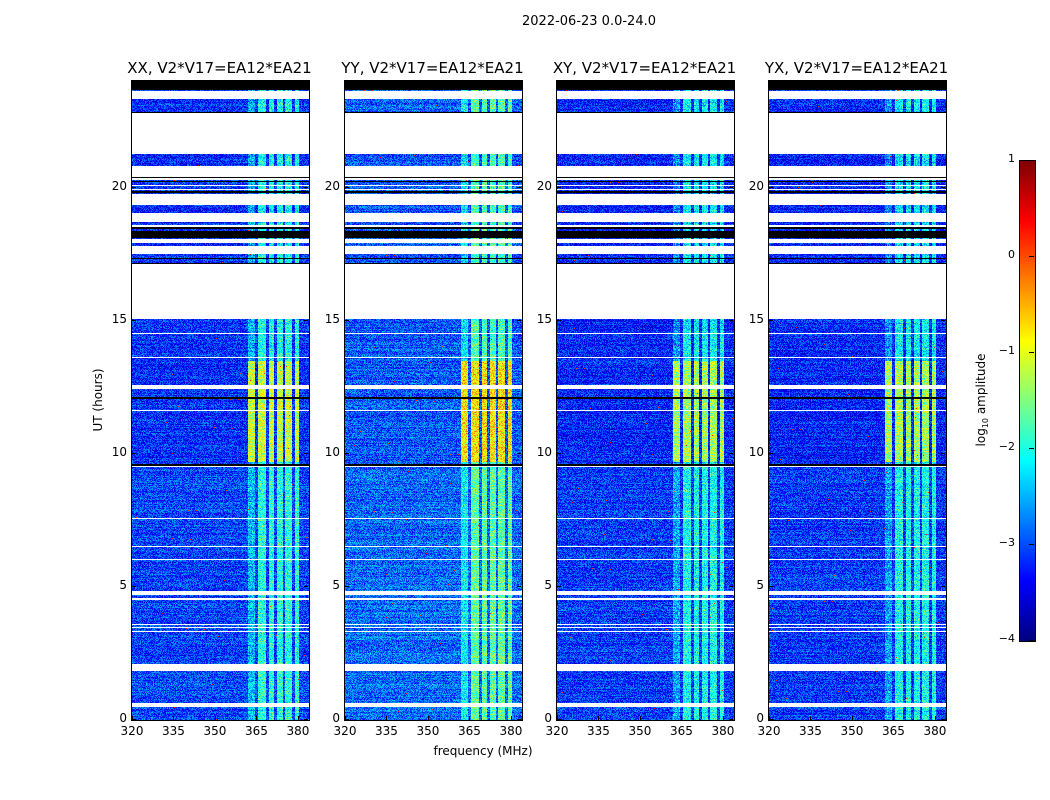  Describe the element at coordinates (644, 68) in the screenshot. I see `panel-title: XY, V2*V17=EA12*EA21` at that location.